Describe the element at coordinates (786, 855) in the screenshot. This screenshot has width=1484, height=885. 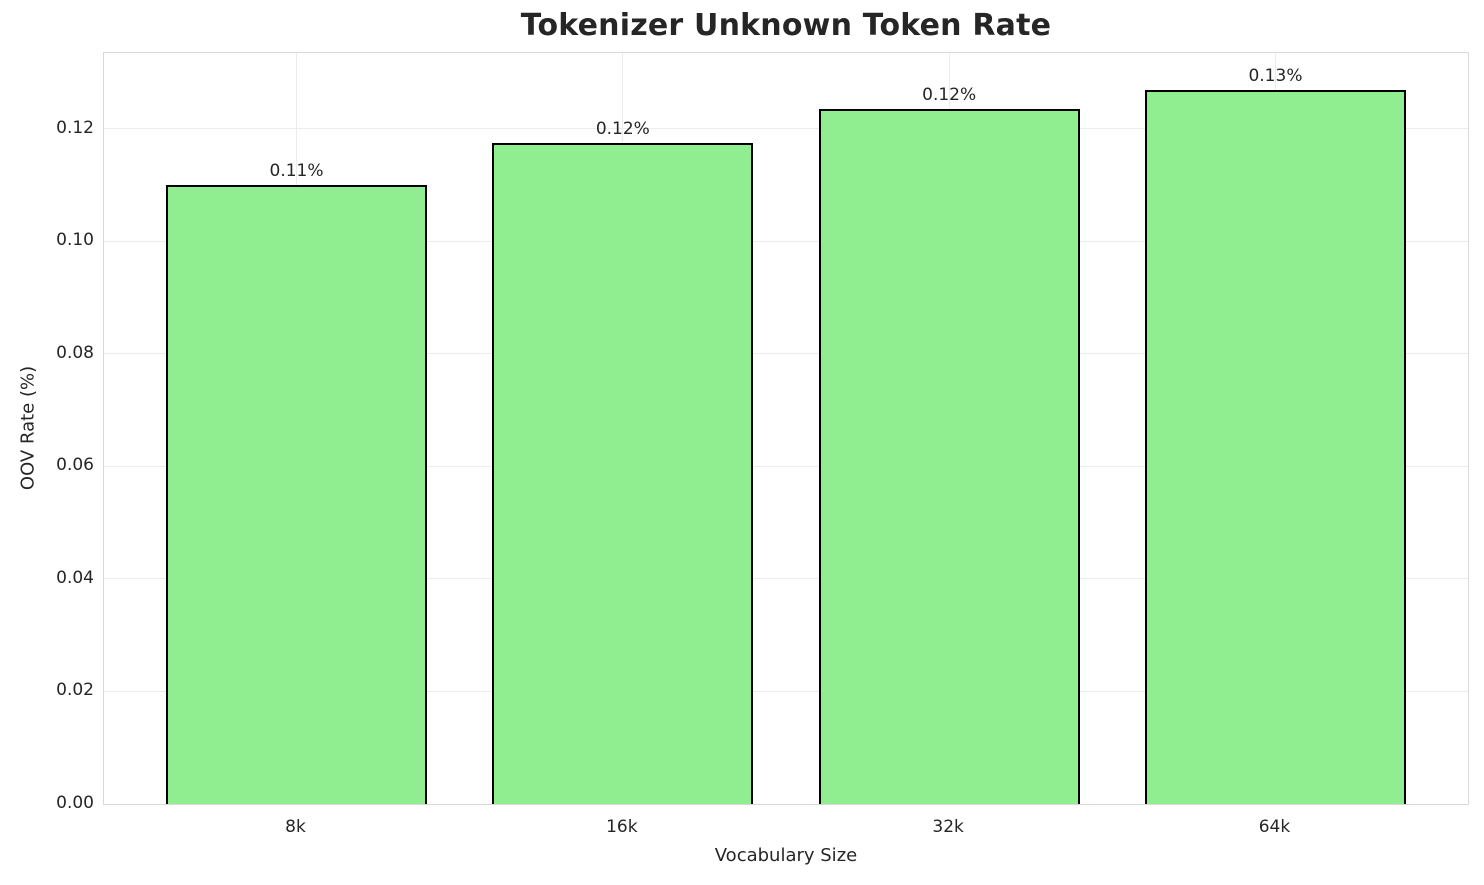
I see `x-axis-label: Vocabulary Size` at that location.